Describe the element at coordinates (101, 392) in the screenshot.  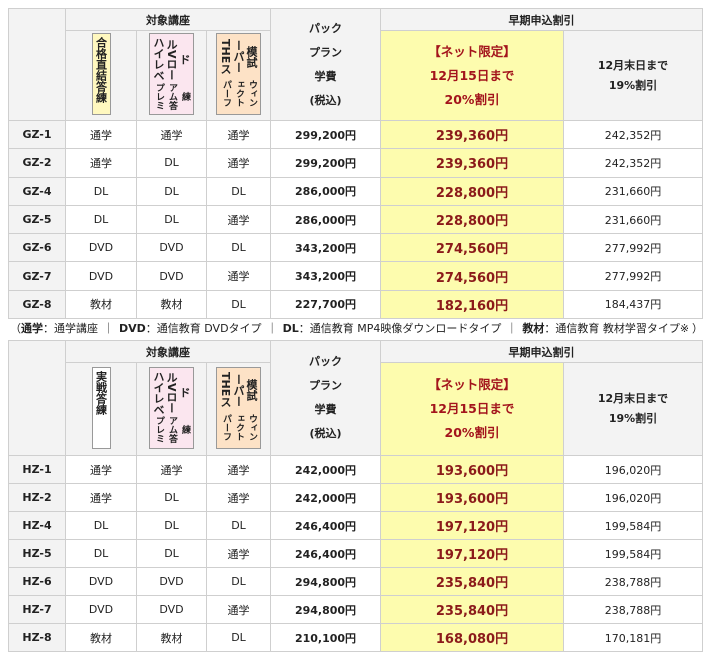
I see `course-label-line: 実戦答練` at that location.